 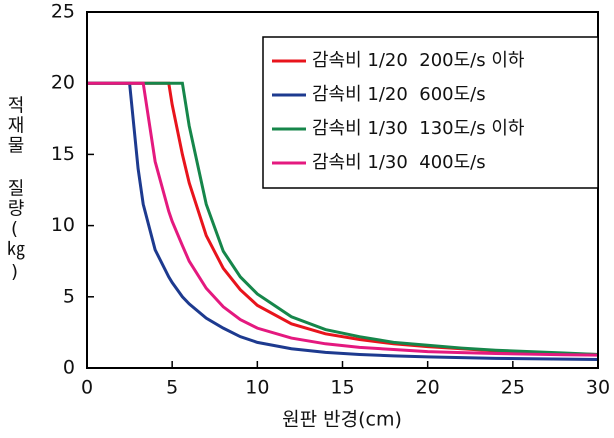 What do you see at coordinates (63, 83) in the screenshot?
I see `y-tick-label: 20` at bounding box center [63, 83].